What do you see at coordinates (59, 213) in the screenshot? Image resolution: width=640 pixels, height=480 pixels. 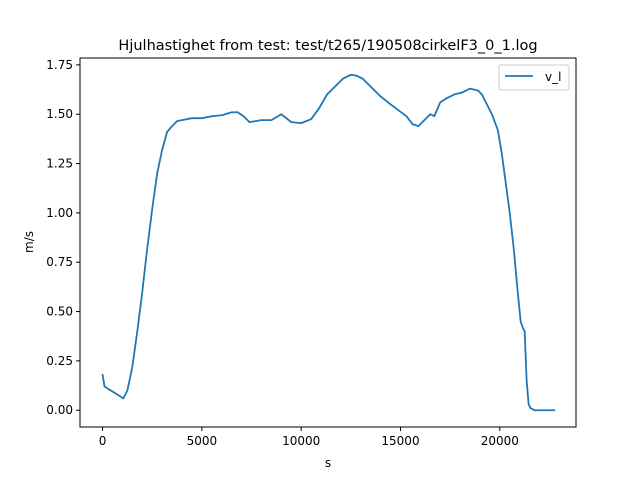 I see `y-tick-label: 1.00` at bounding box center [59, 213].